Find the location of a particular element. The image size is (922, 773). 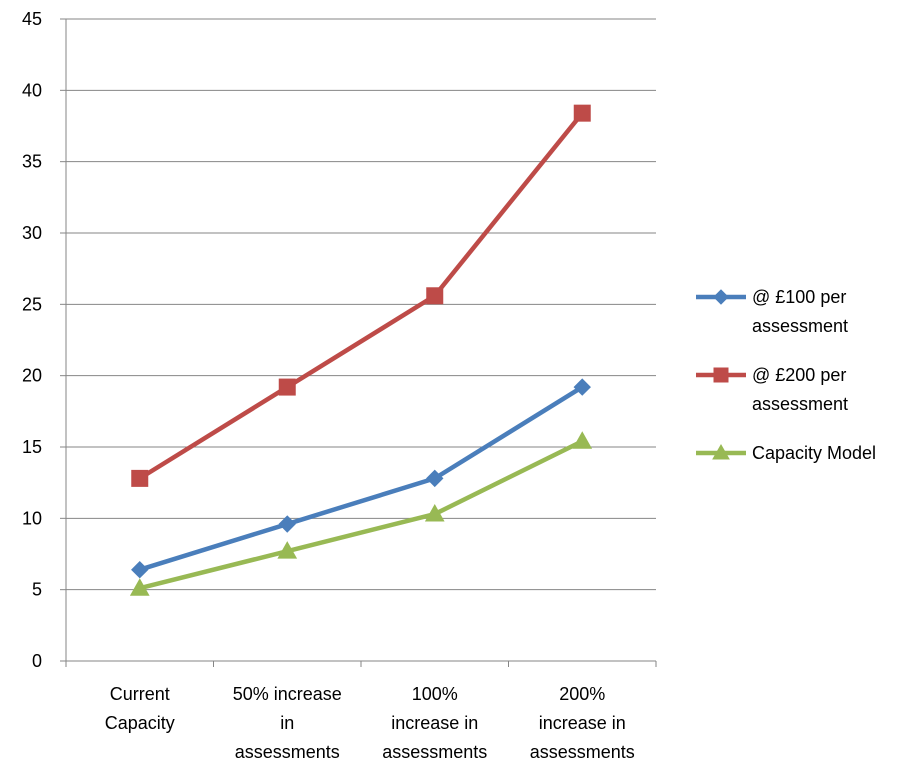

legend-label-line: Capacity Model is located at coordinates (814, 453).